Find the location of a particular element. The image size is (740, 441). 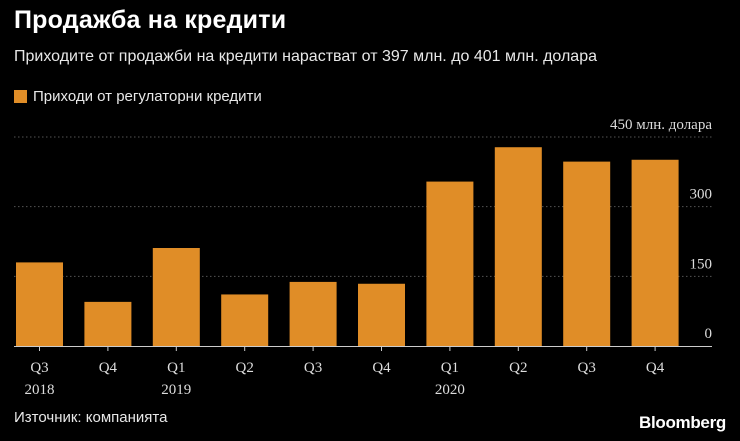

y-tick-label: 300 is located at coordinates (701, 195).